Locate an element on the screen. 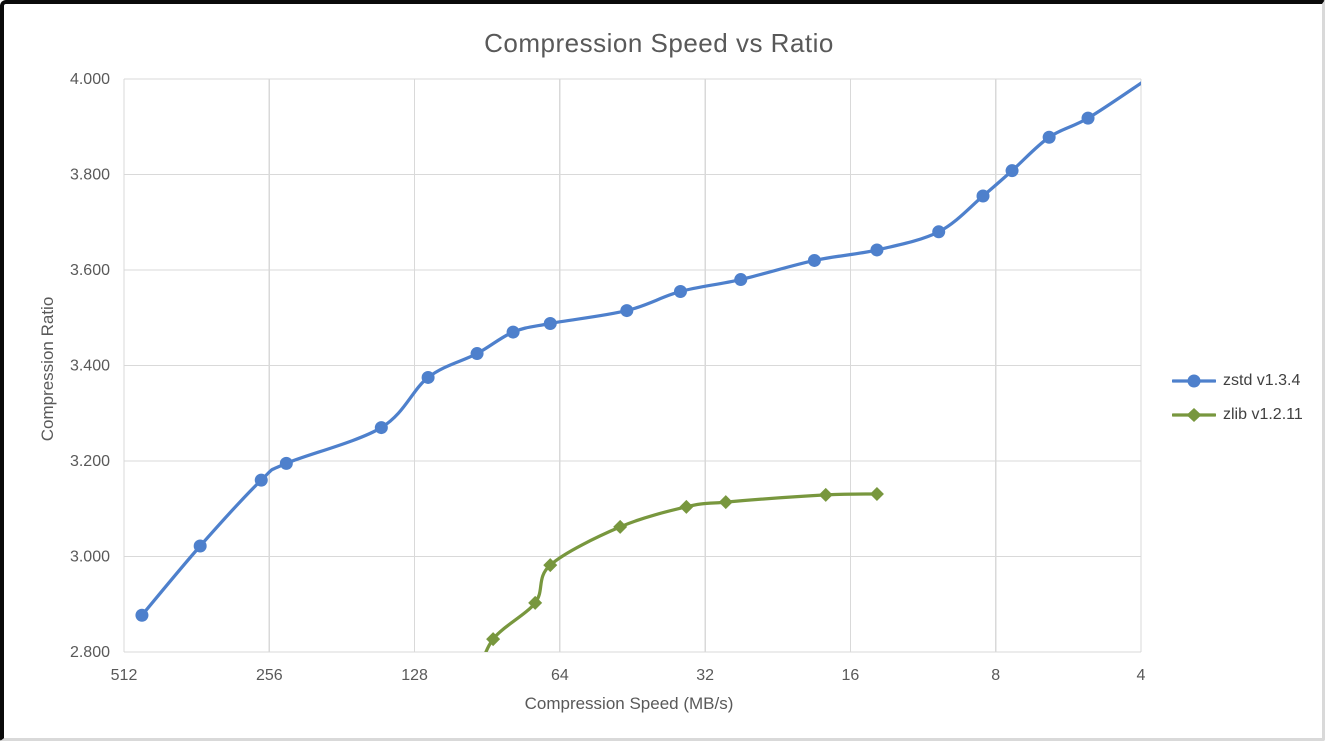 Image resolution: width=1325 pixels, height=741 pixels. y-tick-label: 4.000 is located at coordinates (90, 79).